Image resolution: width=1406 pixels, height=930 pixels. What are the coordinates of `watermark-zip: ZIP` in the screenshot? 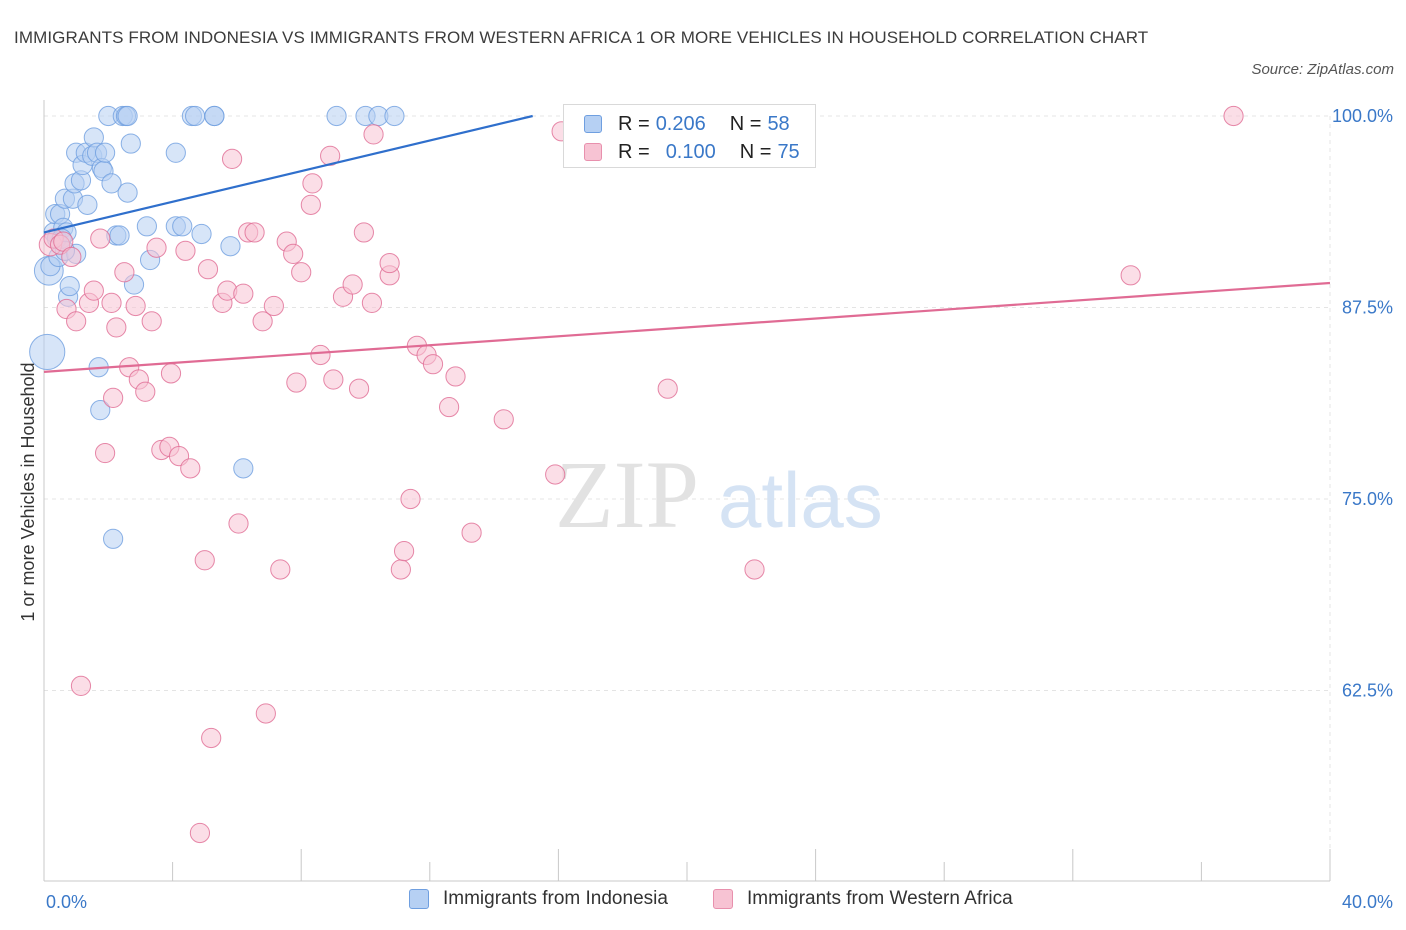 It's located at (627, 494).